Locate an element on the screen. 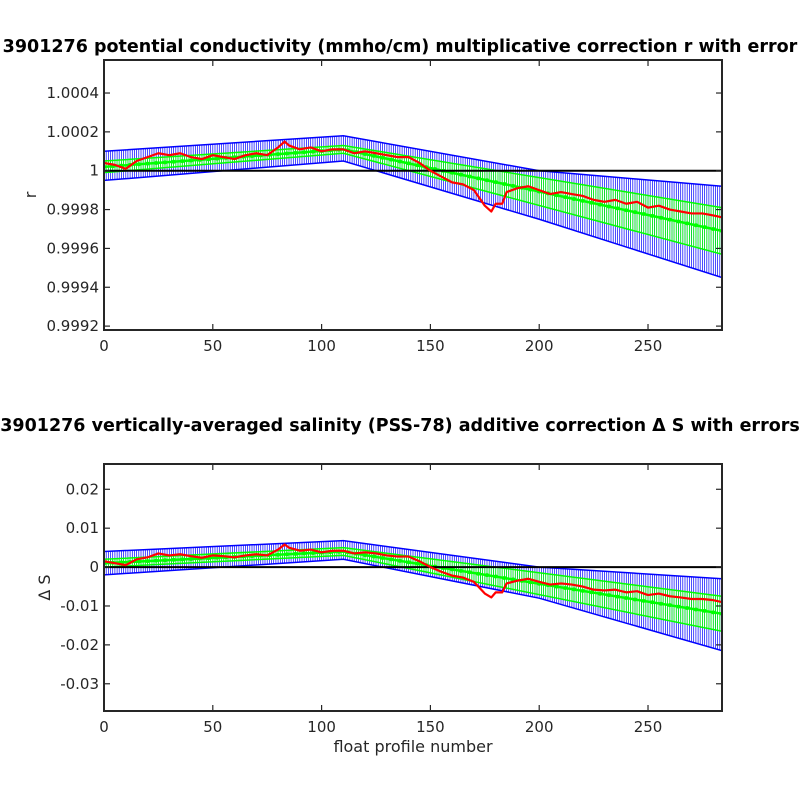  fit-line-fit-upper is located at coordinates (413, 176).